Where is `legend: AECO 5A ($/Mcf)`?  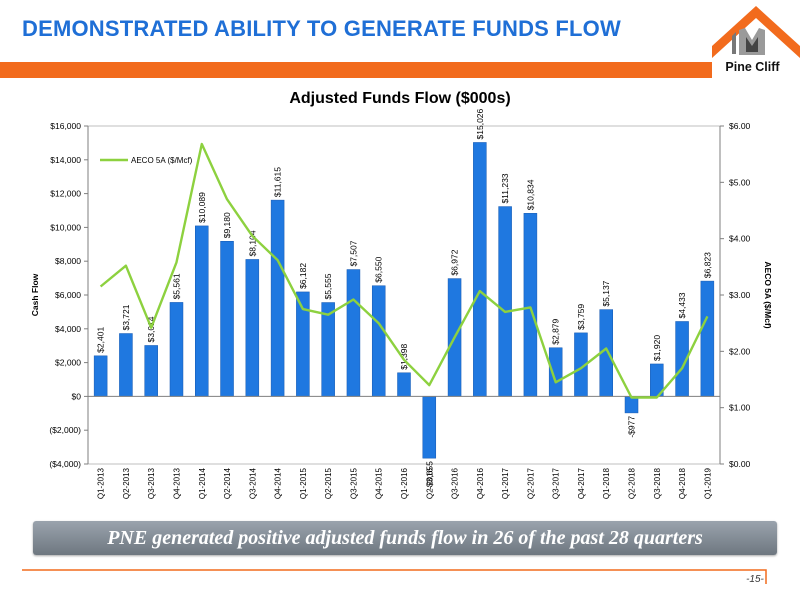 legend: AECO 5A ($/Mcf) is located at coordinates (146, 160).